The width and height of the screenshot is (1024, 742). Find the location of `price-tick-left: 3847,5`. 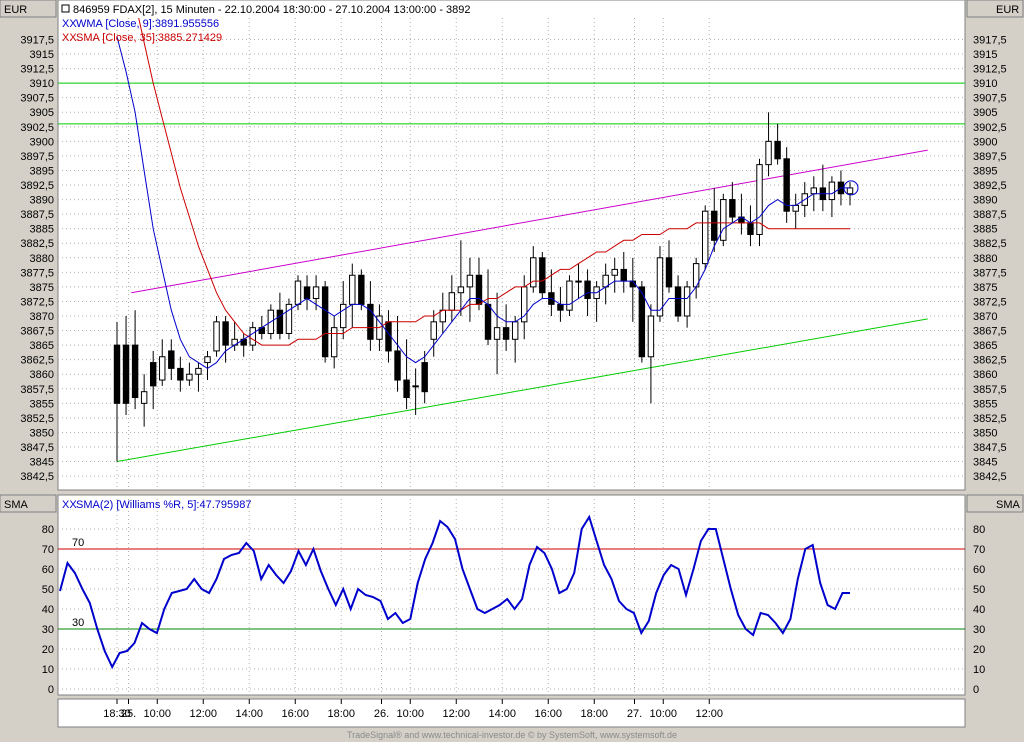

price-tick-left: 3847,5 is located at coordinates (37, 448).